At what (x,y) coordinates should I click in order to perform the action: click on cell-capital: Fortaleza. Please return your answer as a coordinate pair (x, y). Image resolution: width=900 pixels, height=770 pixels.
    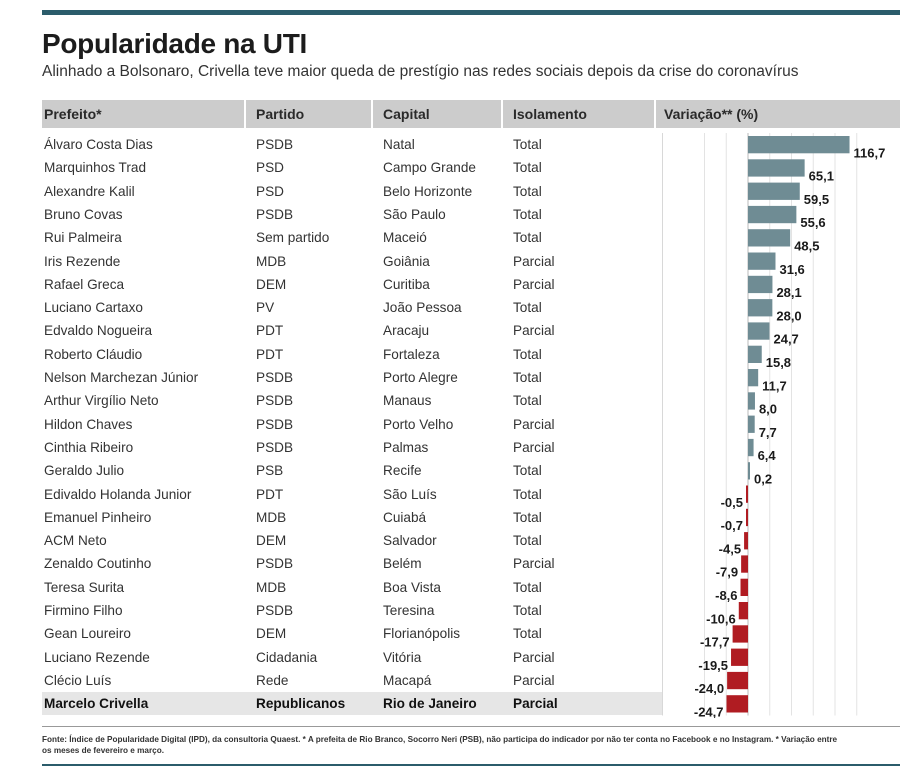
    Looking at the image, I should click on (411, 354).